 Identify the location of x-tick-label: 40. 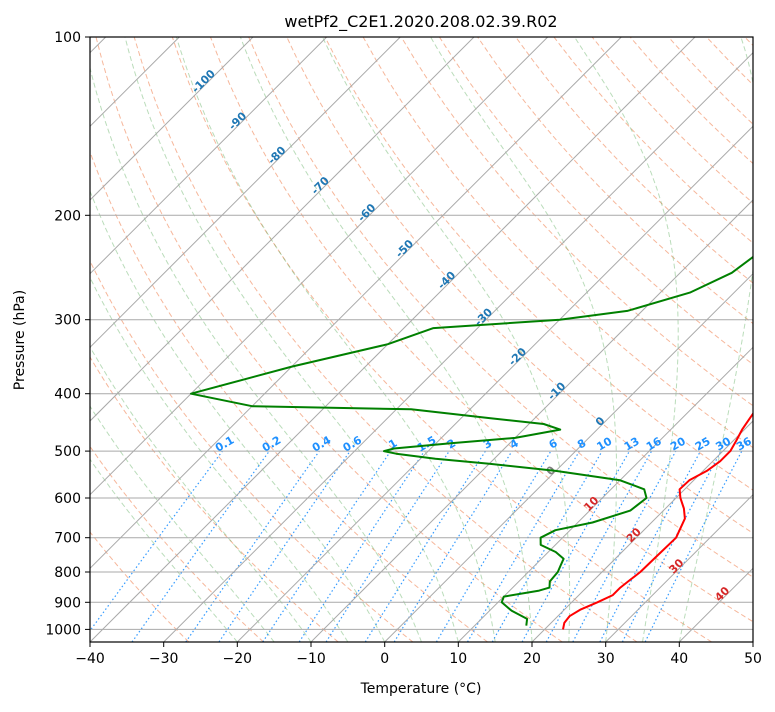
(679, 659).